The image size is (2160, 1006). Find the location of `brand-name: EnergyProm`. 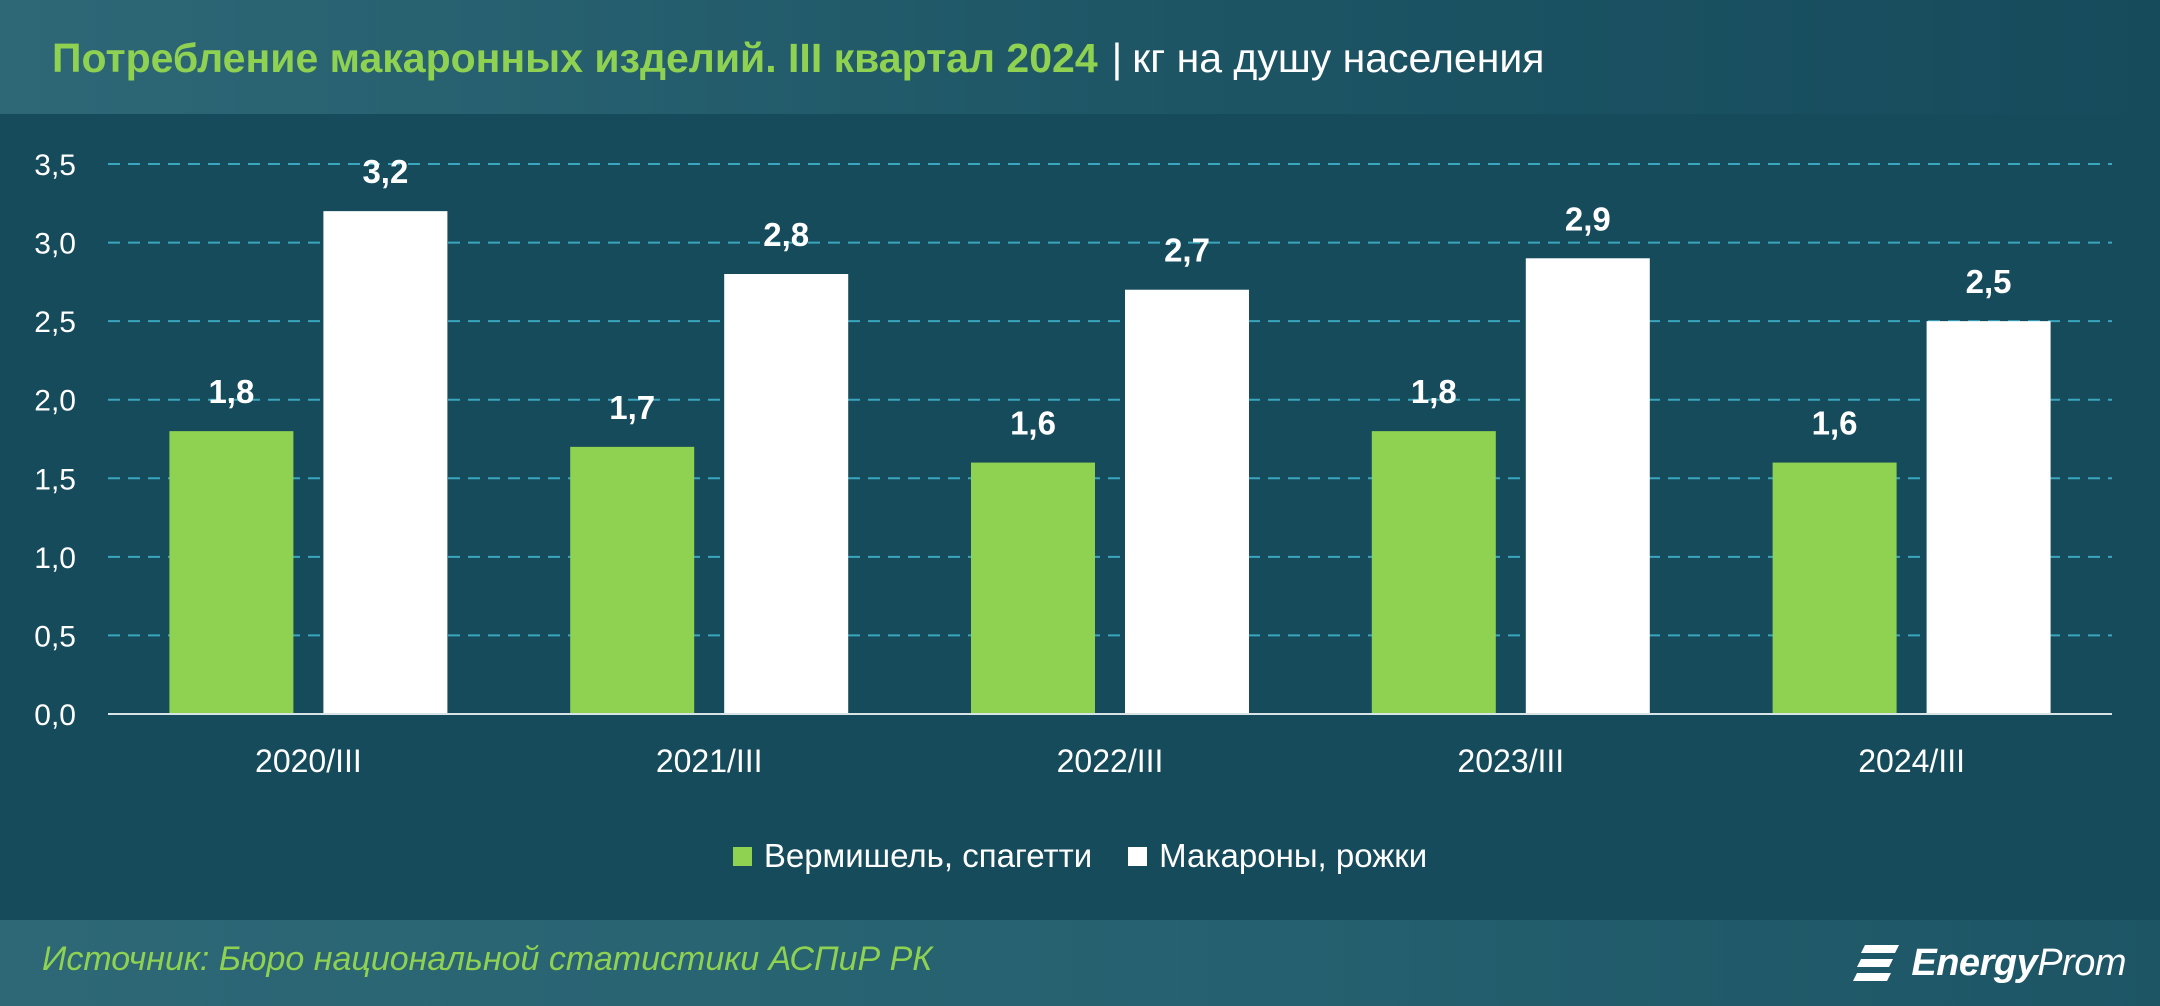

brand-name: EnergyProm is located at coordinates (2018, 963).